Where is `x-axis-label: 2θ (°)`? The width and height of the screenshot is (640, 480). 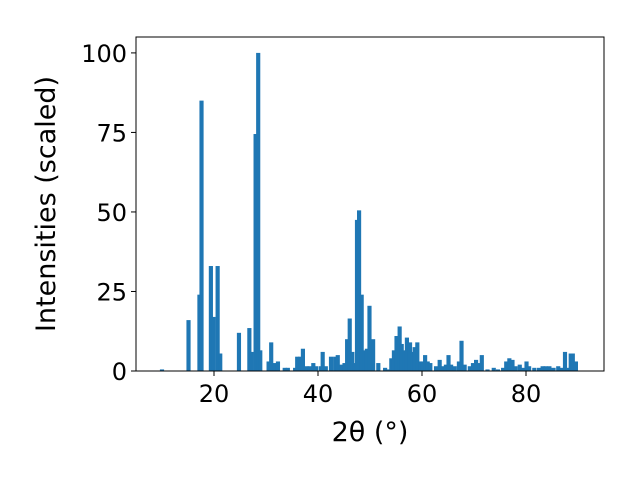 x-axis-label: 2θ (°) is located at coordinates (370, 432).